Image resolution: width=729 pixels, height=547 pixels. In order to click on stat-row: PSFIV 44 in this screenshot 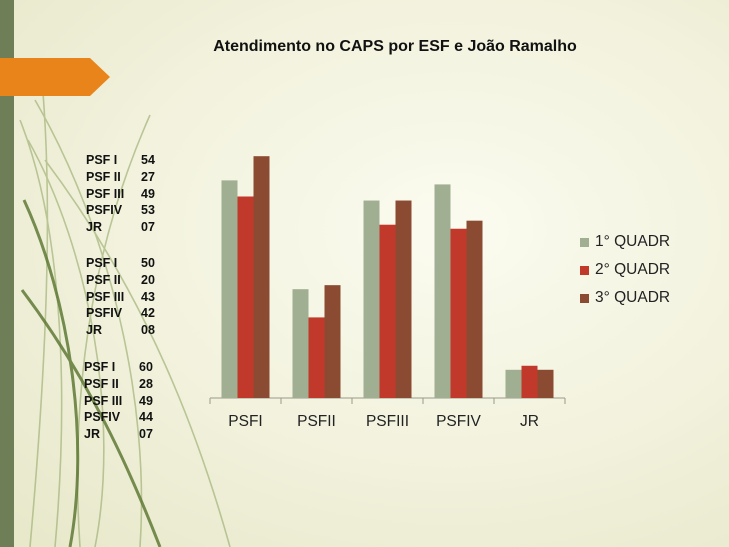, I will do `click(118, 417)`.